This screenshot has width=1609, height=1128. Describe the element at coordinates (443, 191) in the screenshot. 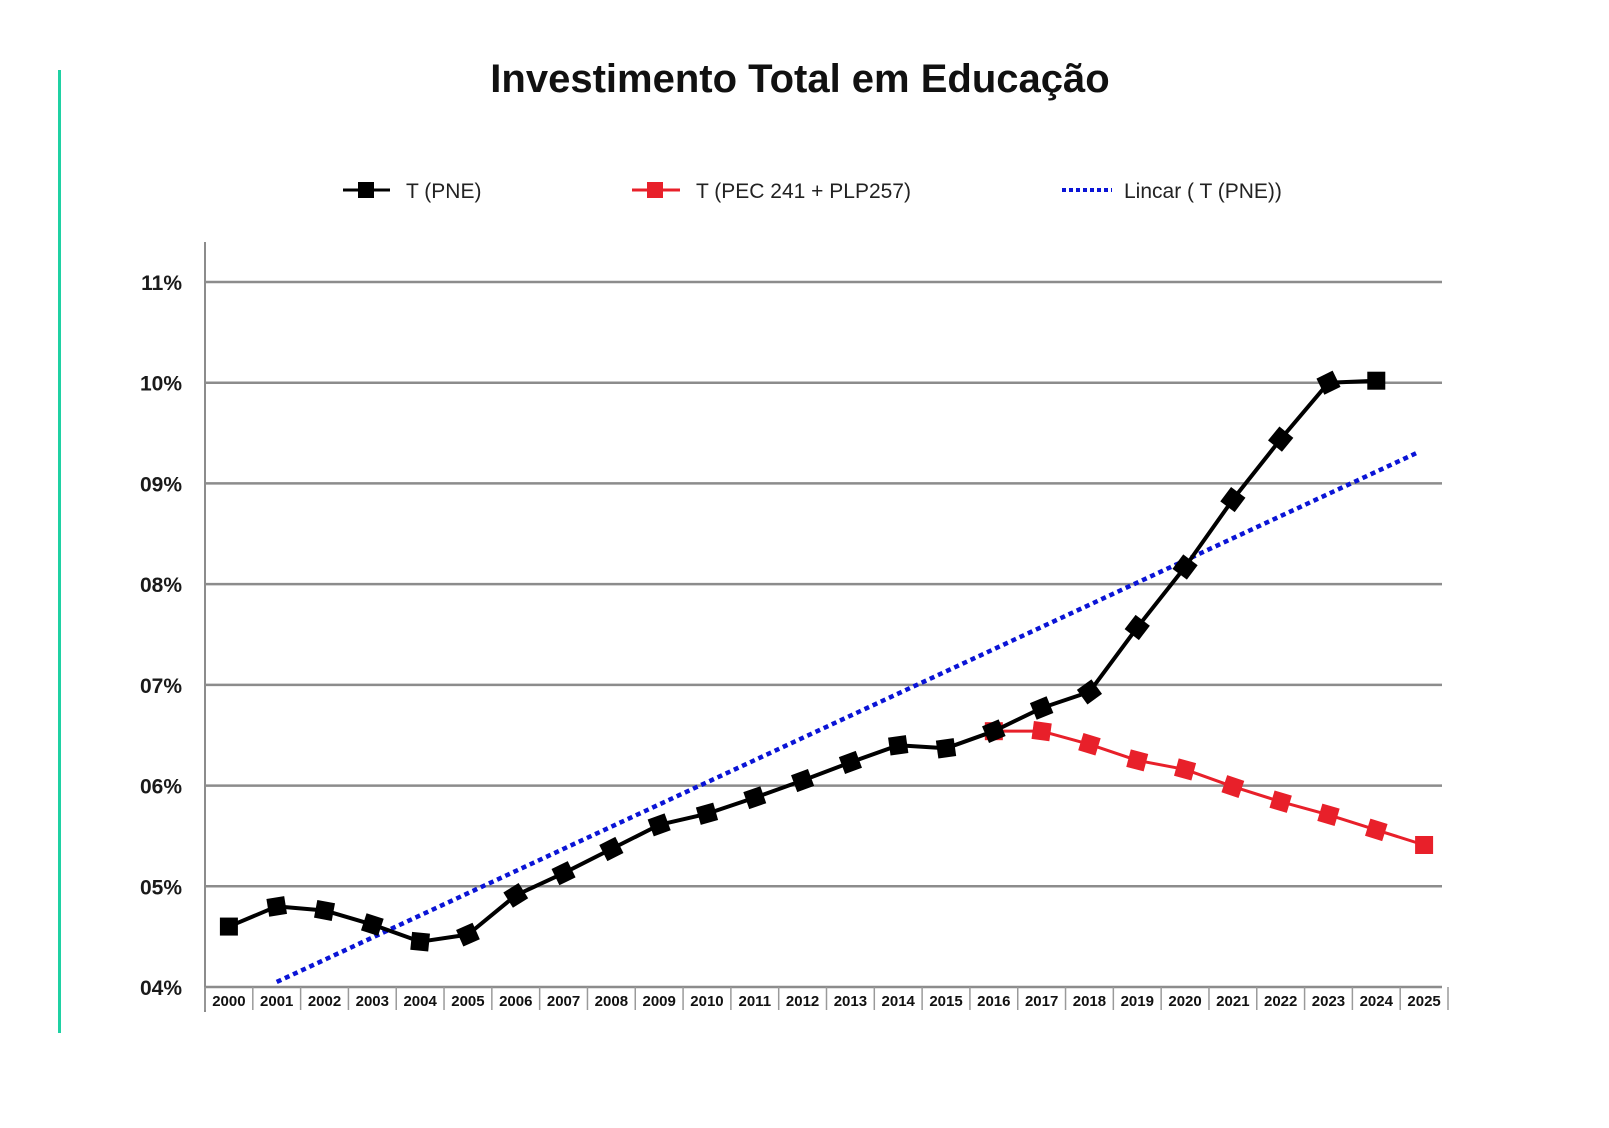

I see `legend-label-pne: T (PNE)` at that location.